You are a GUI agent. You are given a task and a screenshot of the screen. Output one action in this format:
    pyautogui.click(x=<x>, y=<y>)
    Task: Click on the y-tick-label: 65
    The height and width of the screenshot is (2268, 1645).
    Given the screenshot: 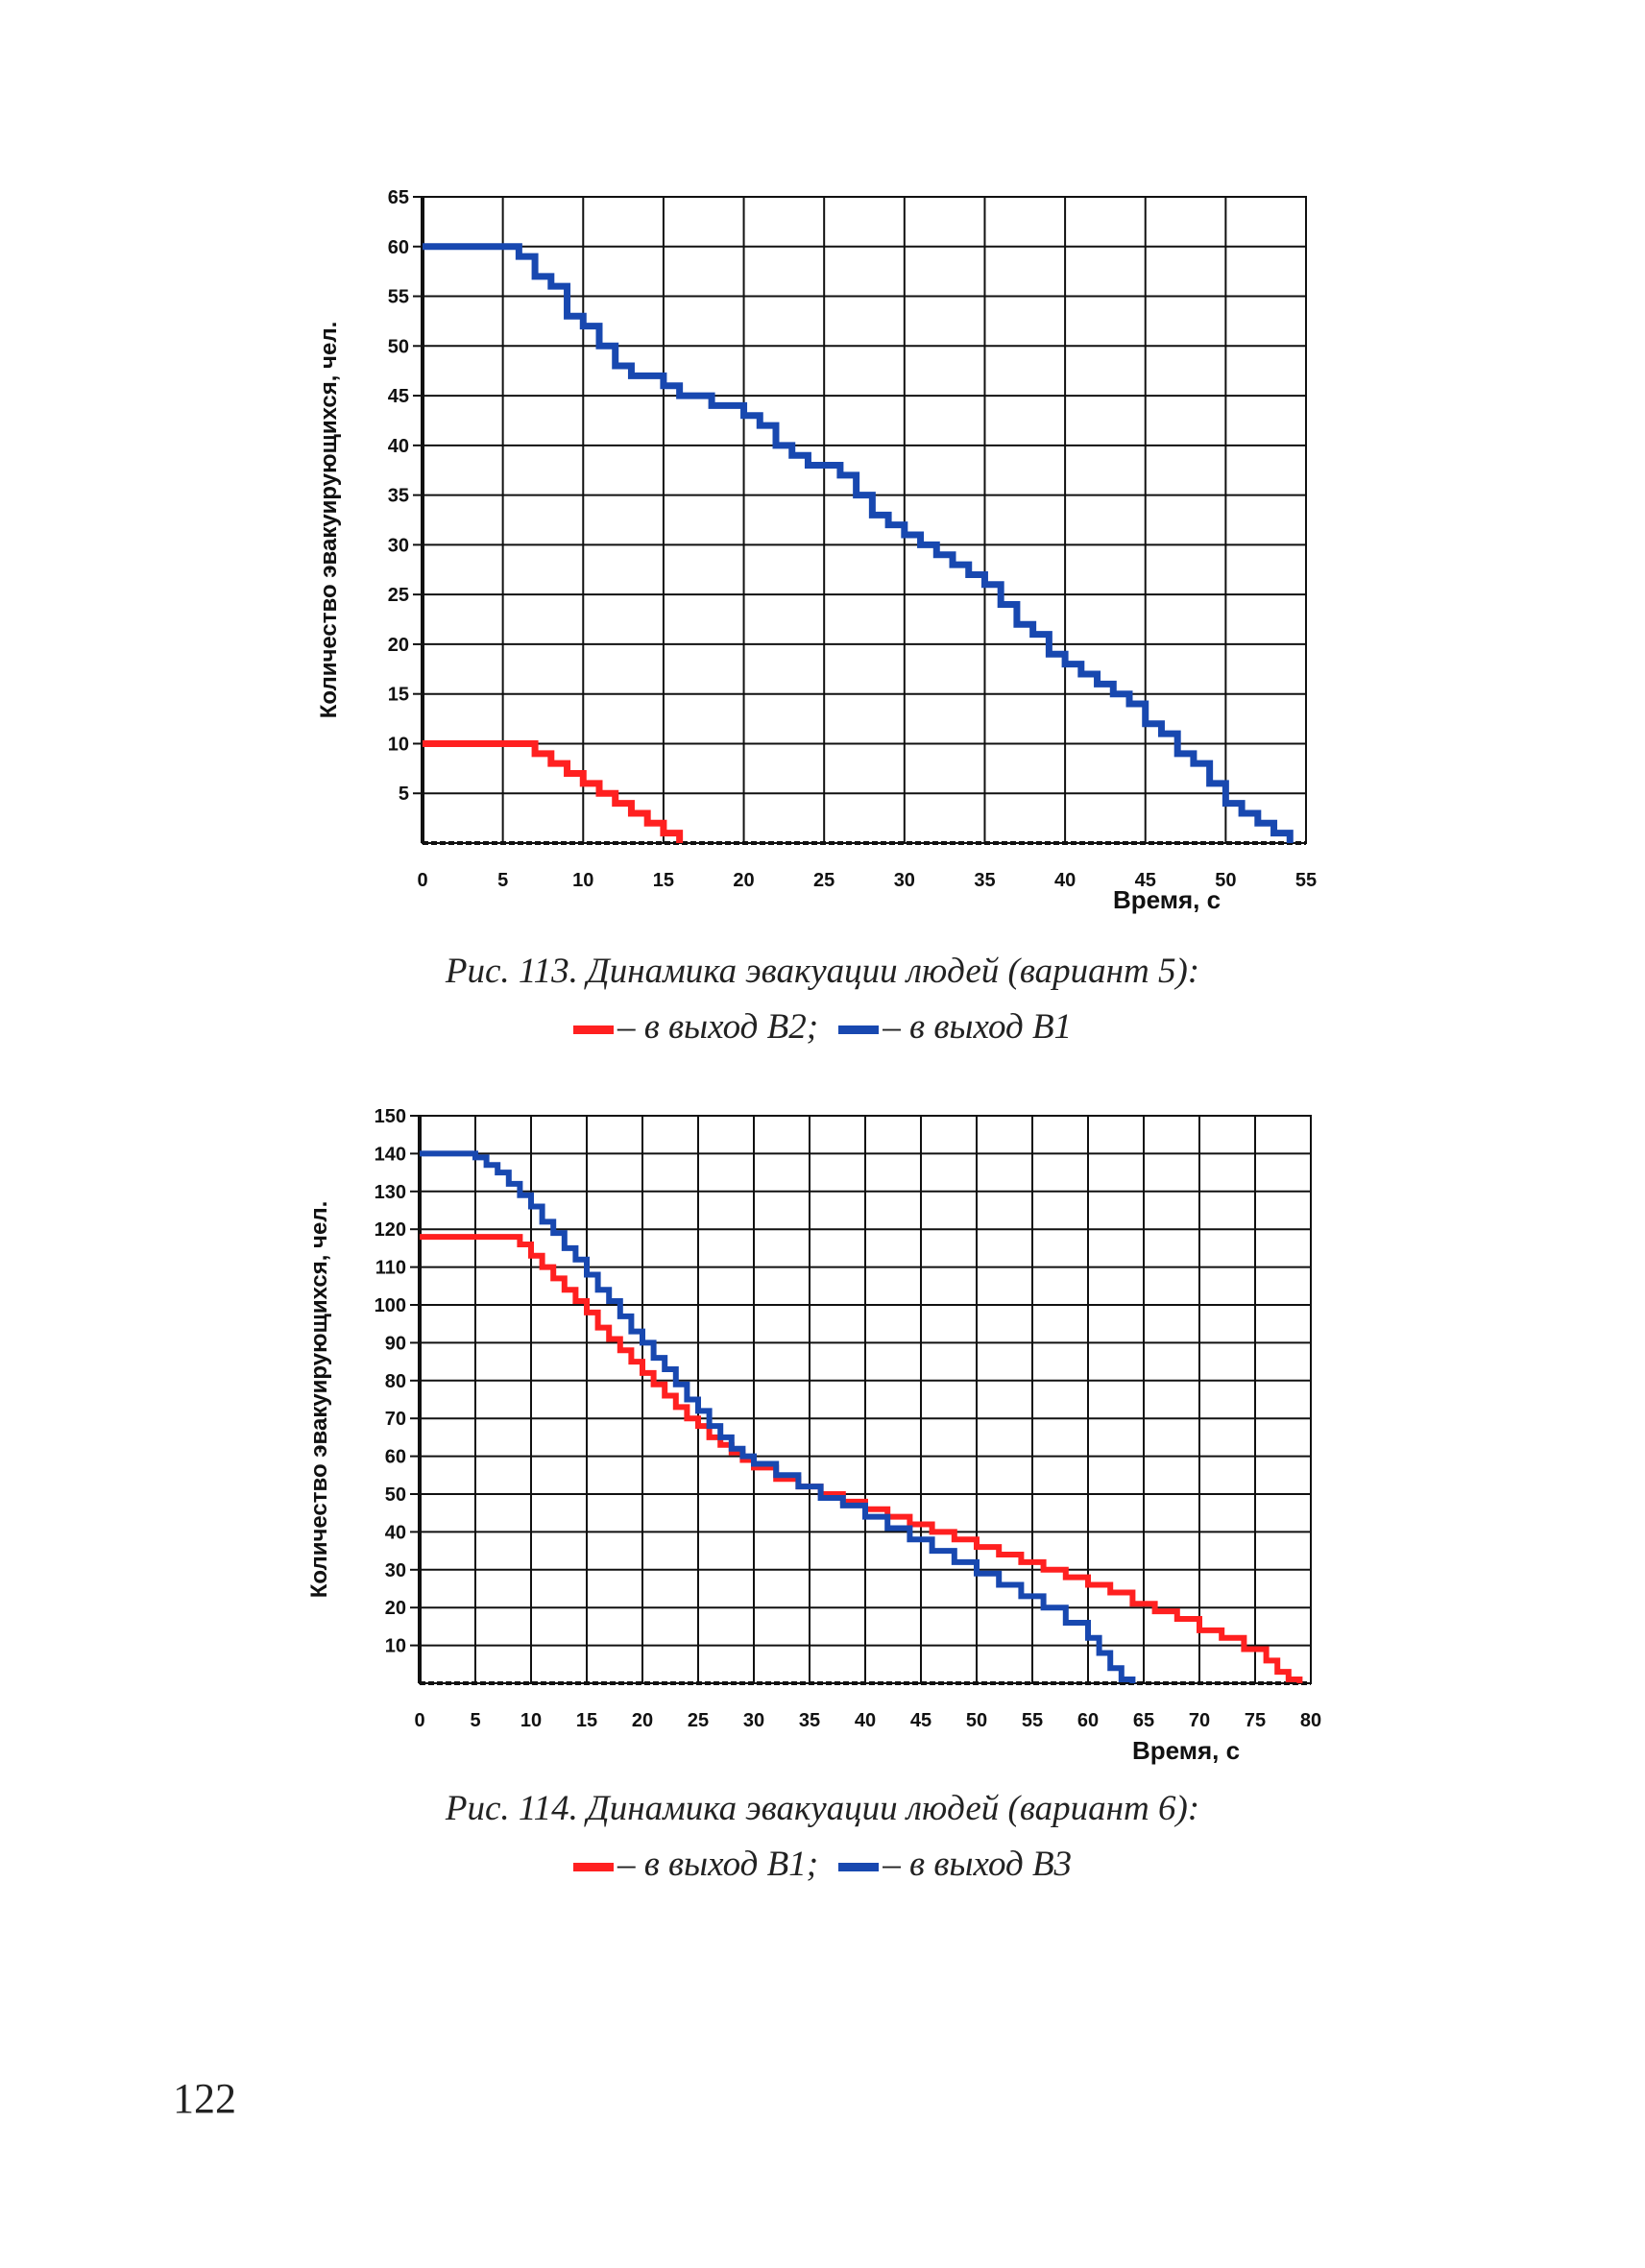 What is the action you would take?
    pyautogui.click(x=398, y=198)
    